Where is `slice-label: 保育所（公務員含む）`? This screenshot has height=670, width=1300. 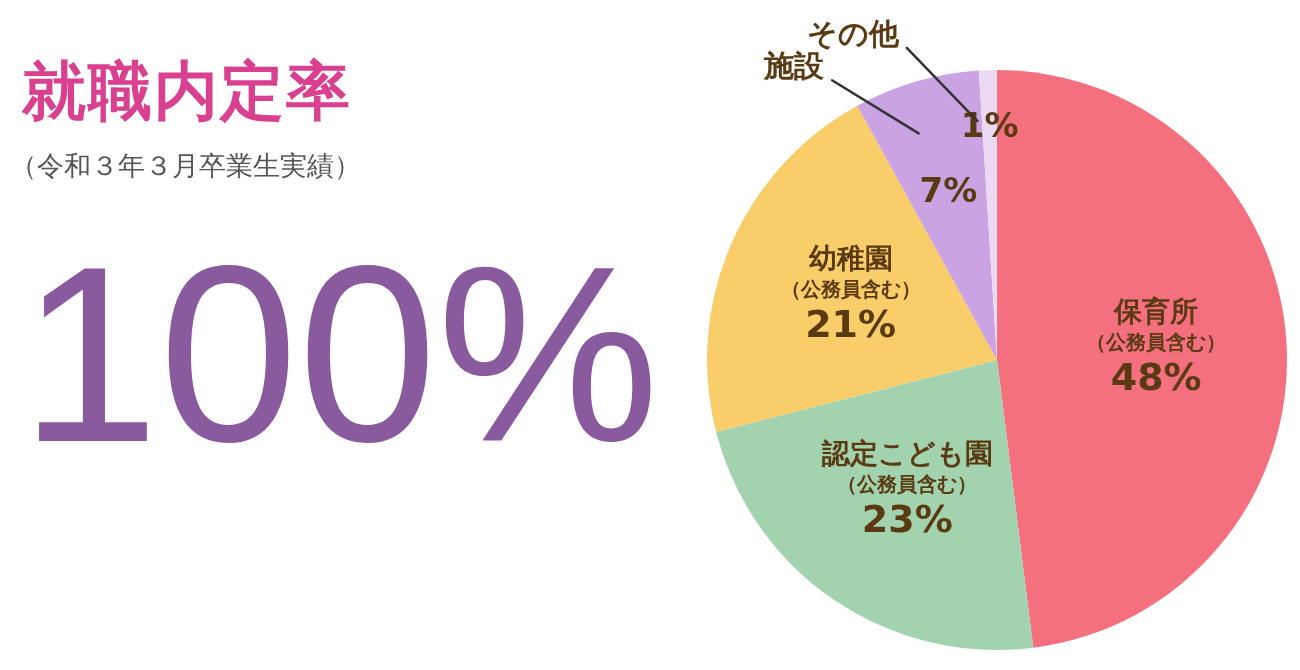
slice-label: 保育所（公務員含む） is located at coordinates (1156, 325).